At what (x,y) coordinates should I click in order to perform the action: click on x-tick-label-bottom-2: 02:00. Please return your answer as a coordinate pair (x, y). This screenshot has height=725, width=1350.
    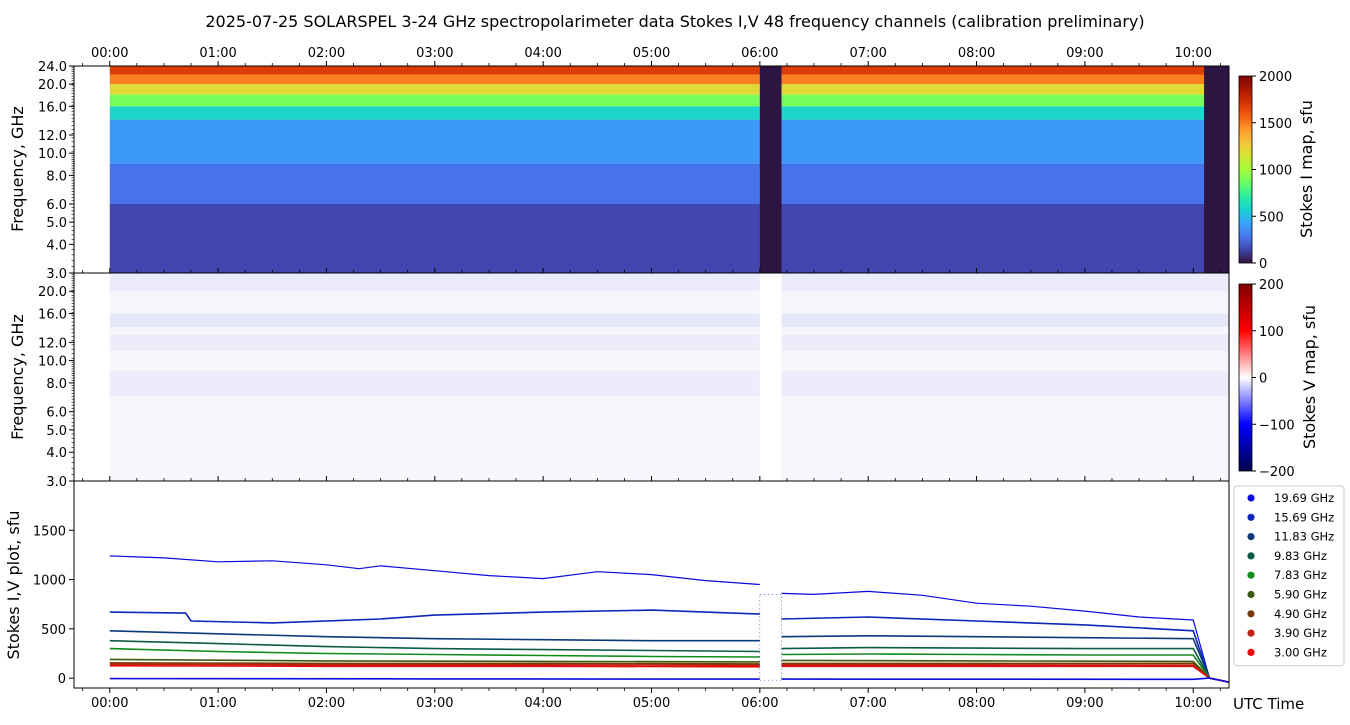
    Looking at the image, I should click on (326, 703).